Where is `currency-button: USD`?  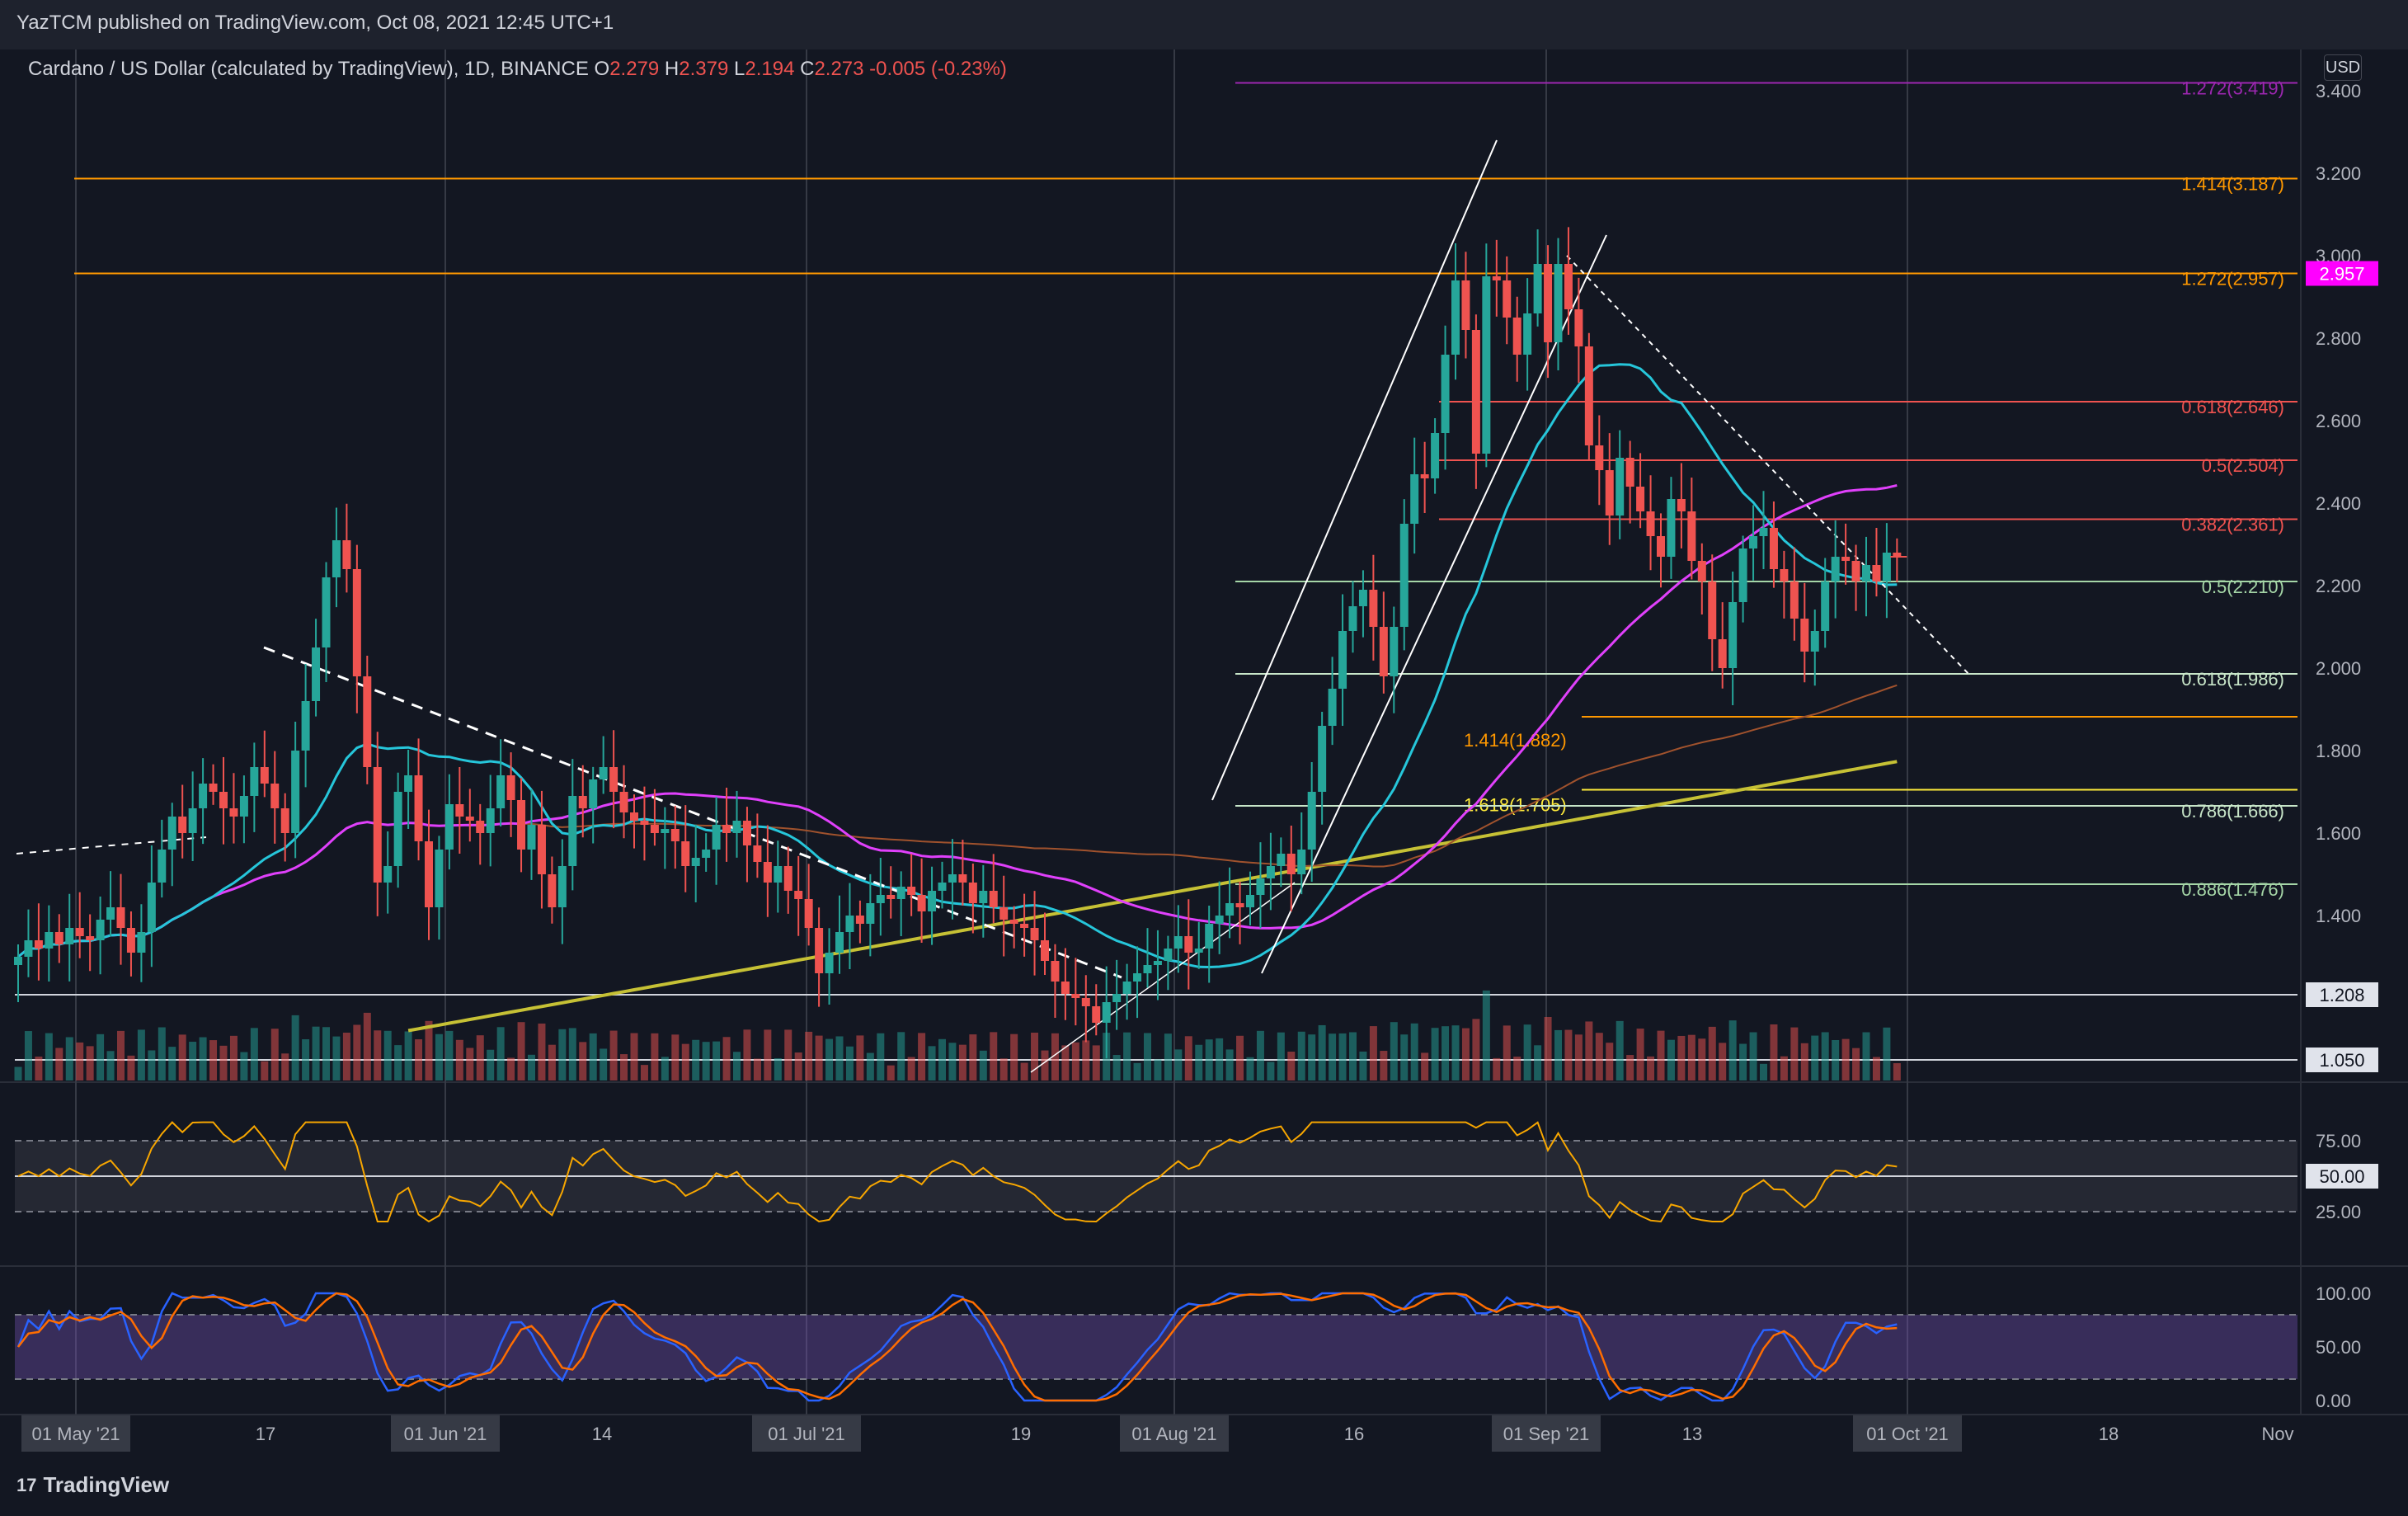
currency-button: USD is located at coordinates (2343, 67).